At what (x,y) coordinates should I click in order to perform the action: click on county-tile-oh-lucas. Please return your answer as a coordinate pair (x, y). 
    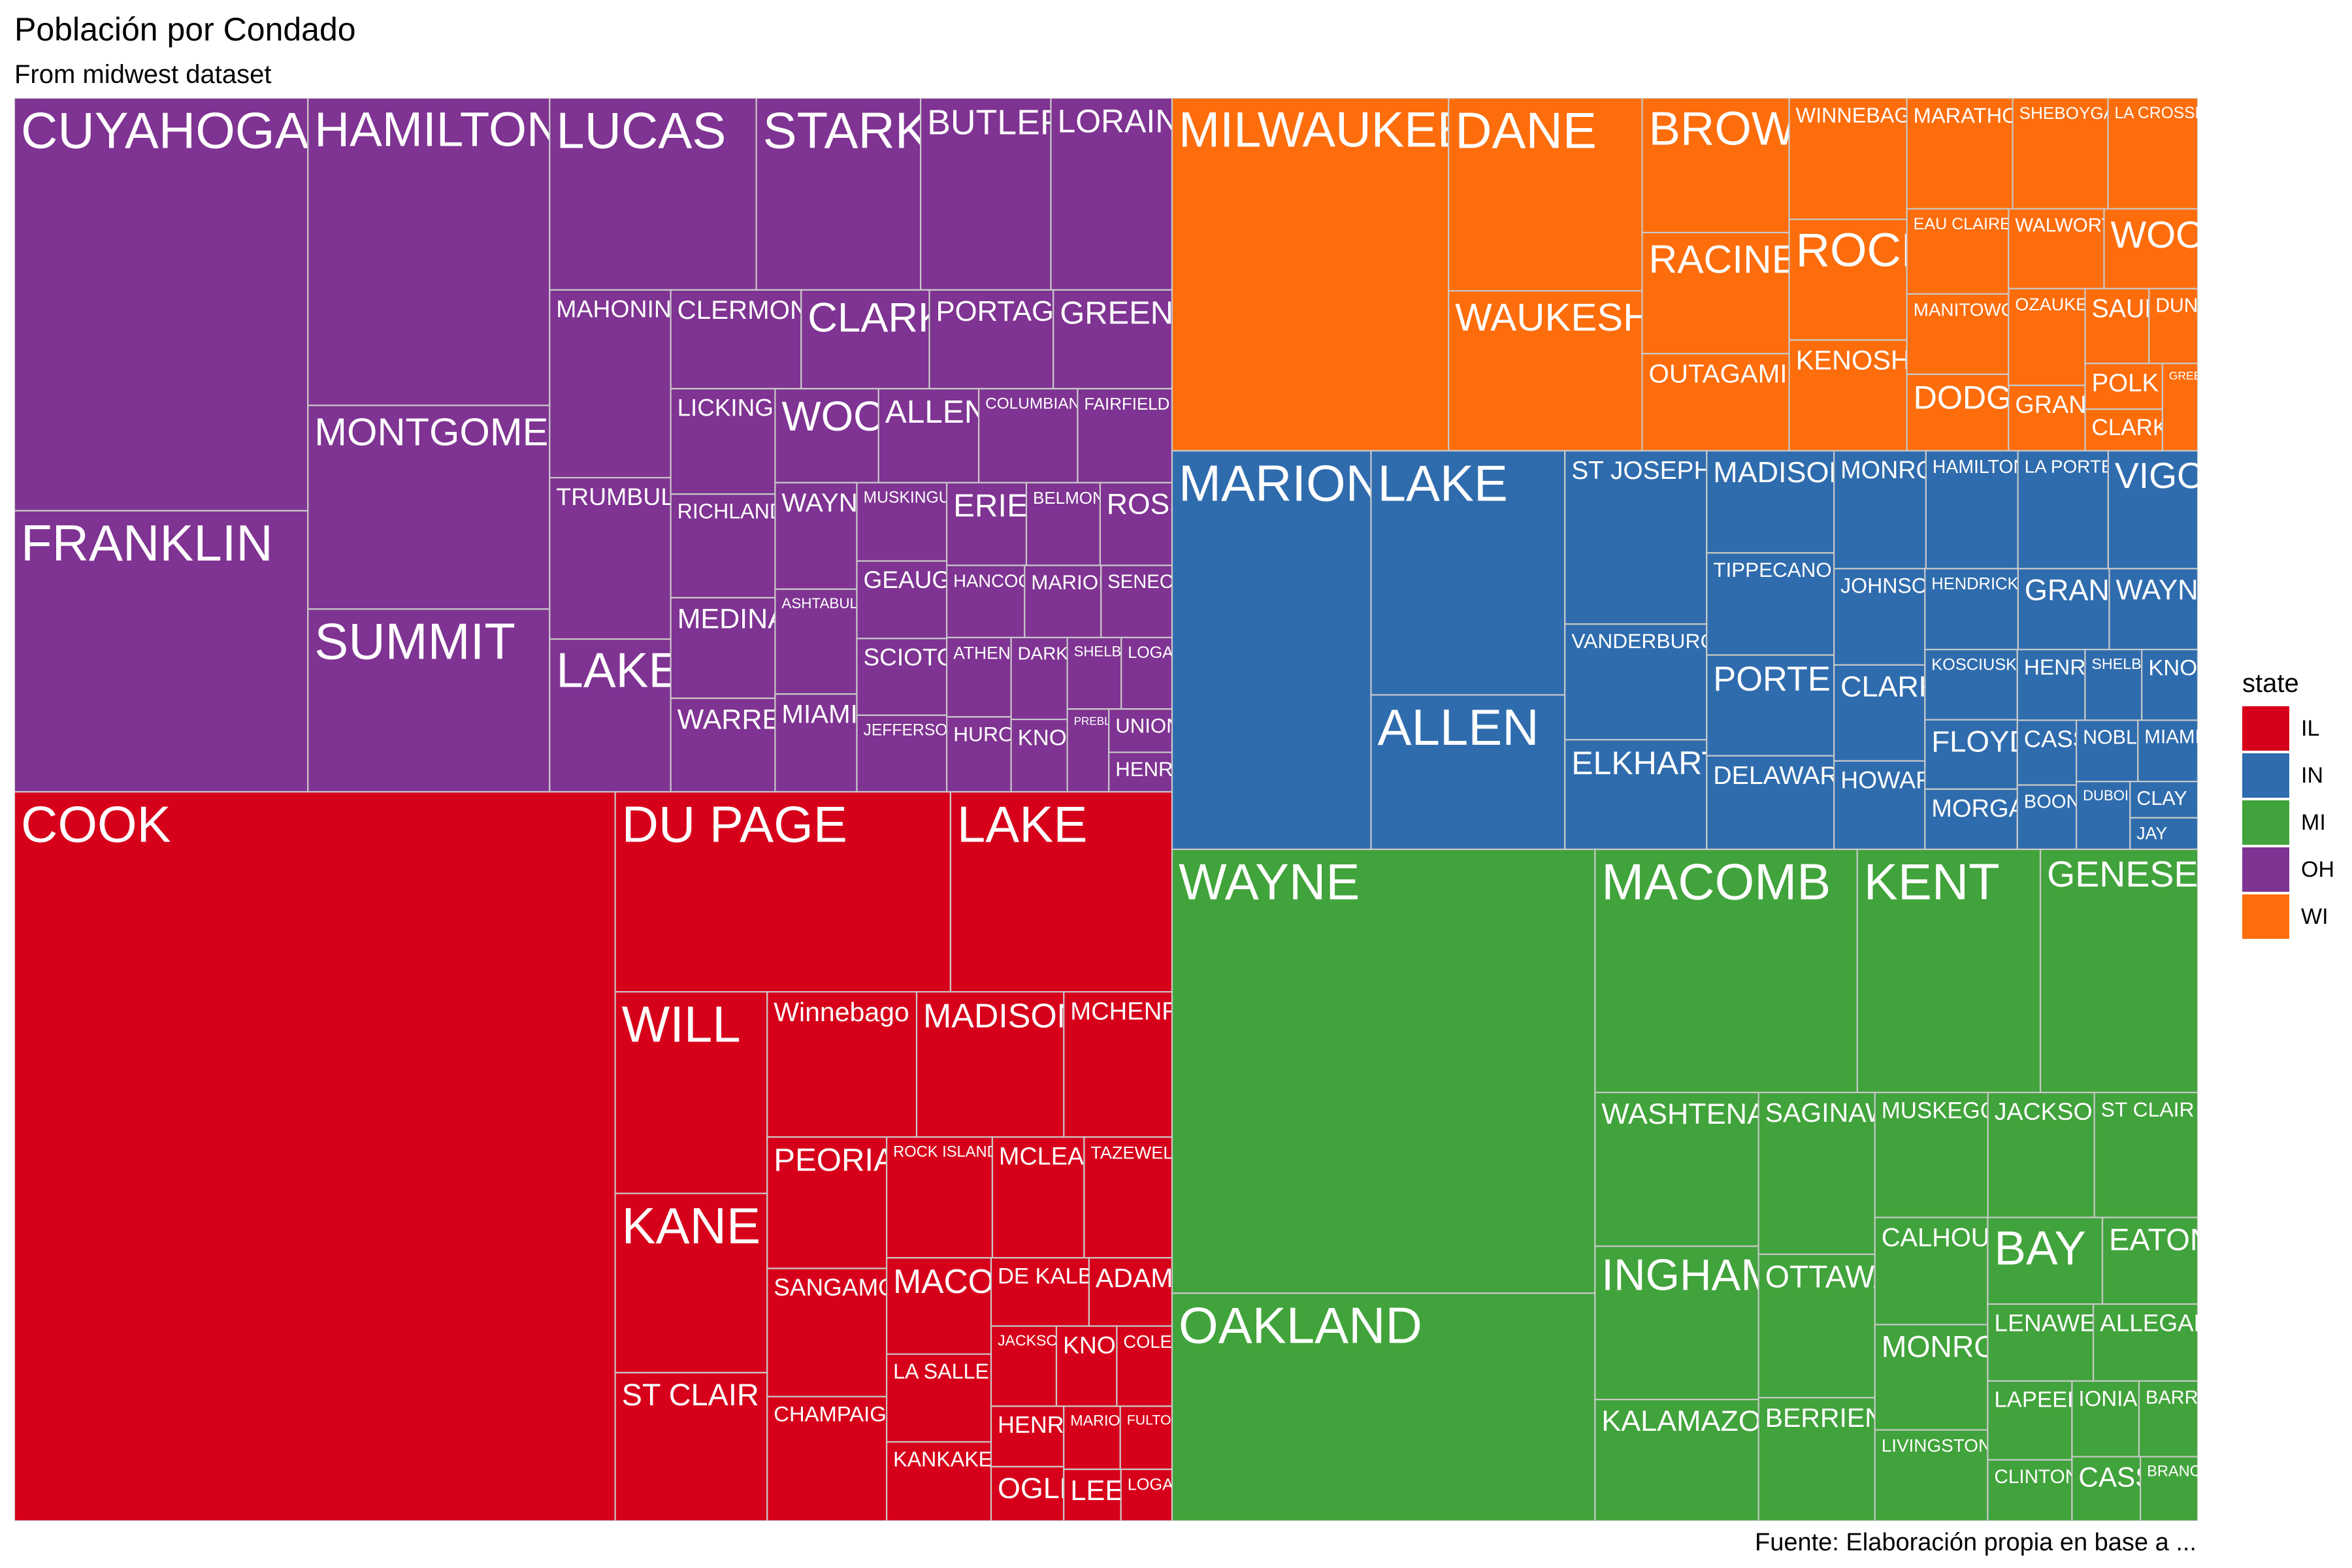
    Looking at the image, I should click on (653, 194).